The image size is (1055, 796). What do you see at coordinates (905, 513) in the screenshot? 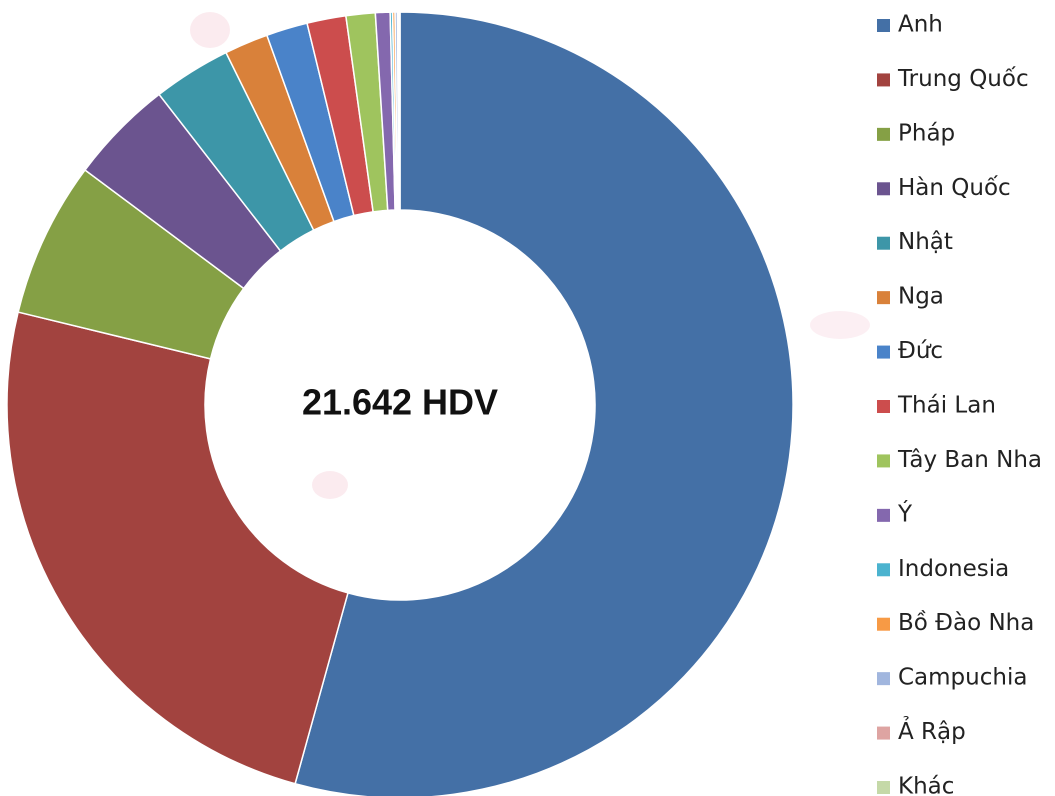
I see `legend-label: Ý` at bounding box center [905, 513].